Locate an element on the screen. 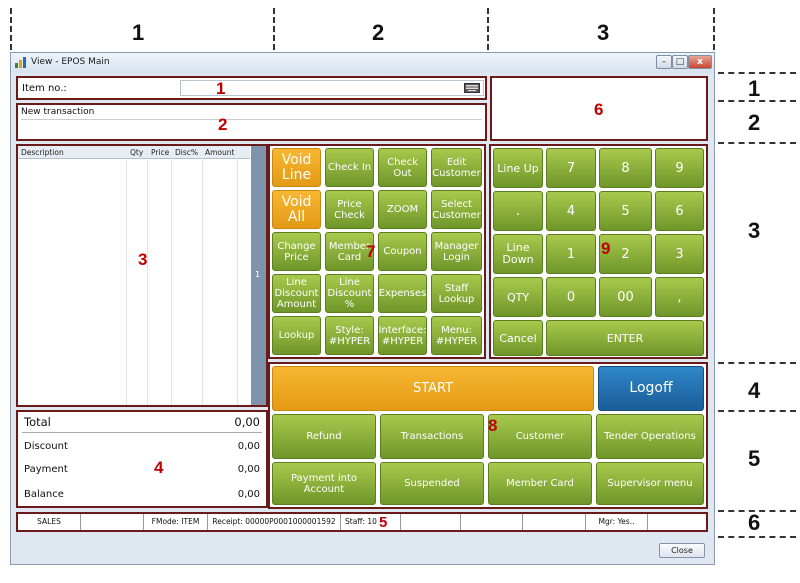 Image resolution: width=800 pixels, height=583 pixels. key-6: 6 is located at coordinates (679, 211).